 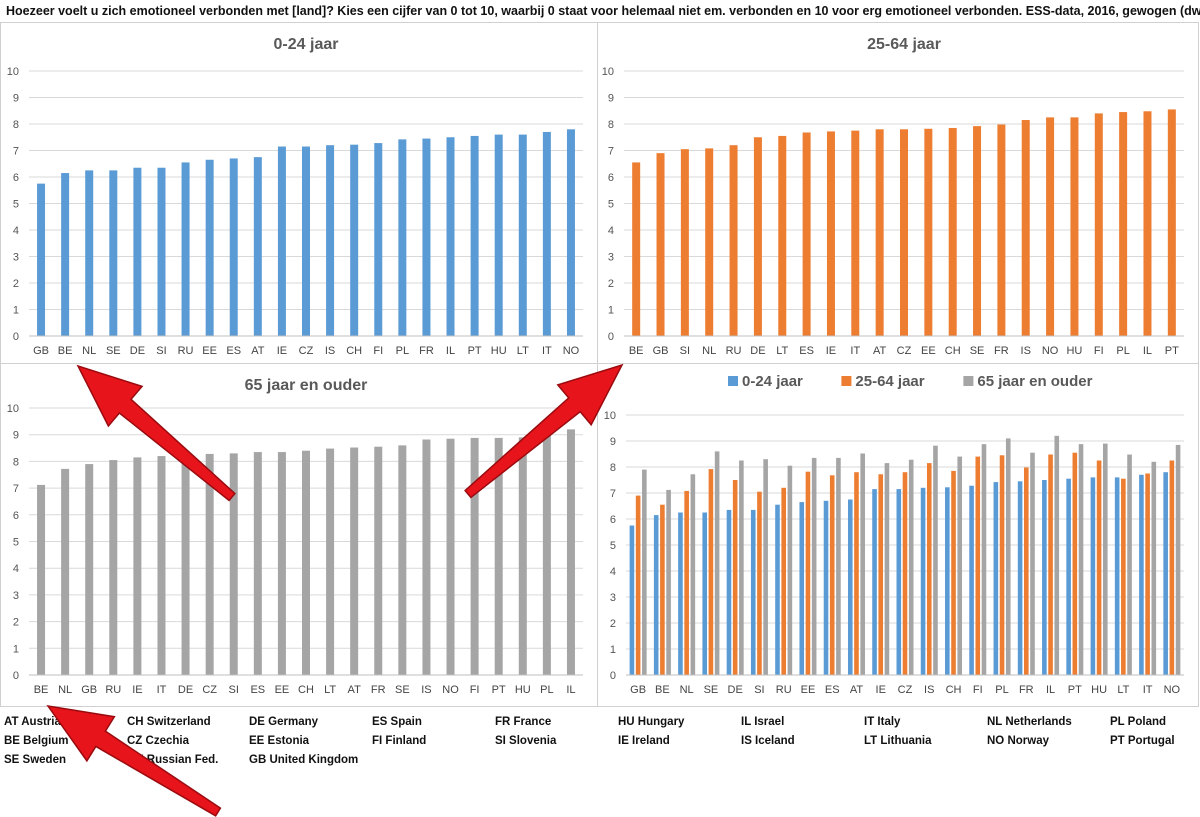 I want to click on country-legend-entry: SI Slovenia, so click(x=526, y=741).